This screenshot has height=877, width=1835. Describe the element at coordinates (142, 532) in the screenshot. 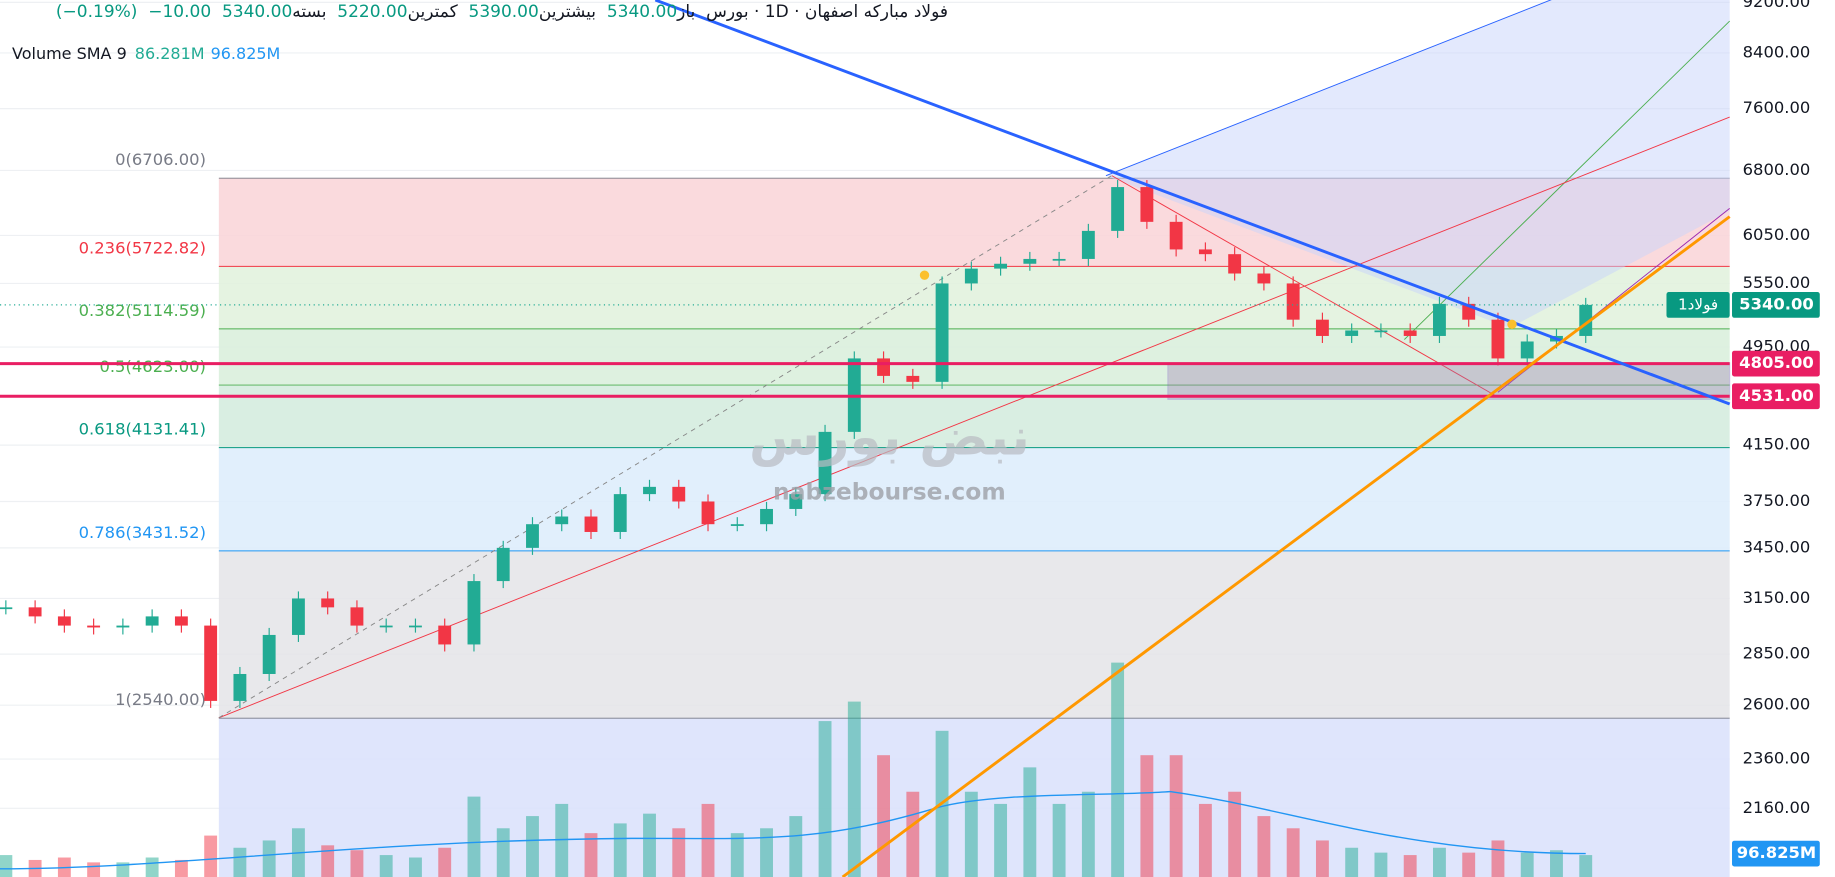

I see `fib-label: 0.786(3431.52)` at that location.